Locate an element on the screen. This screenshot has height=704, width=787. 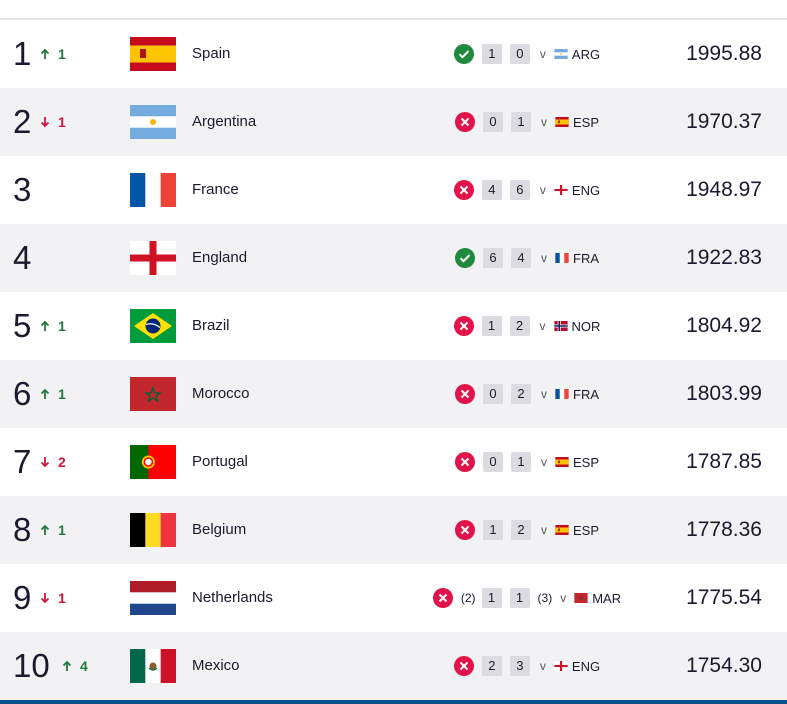
points: 1948.97 is located at coordinates (724, 189).